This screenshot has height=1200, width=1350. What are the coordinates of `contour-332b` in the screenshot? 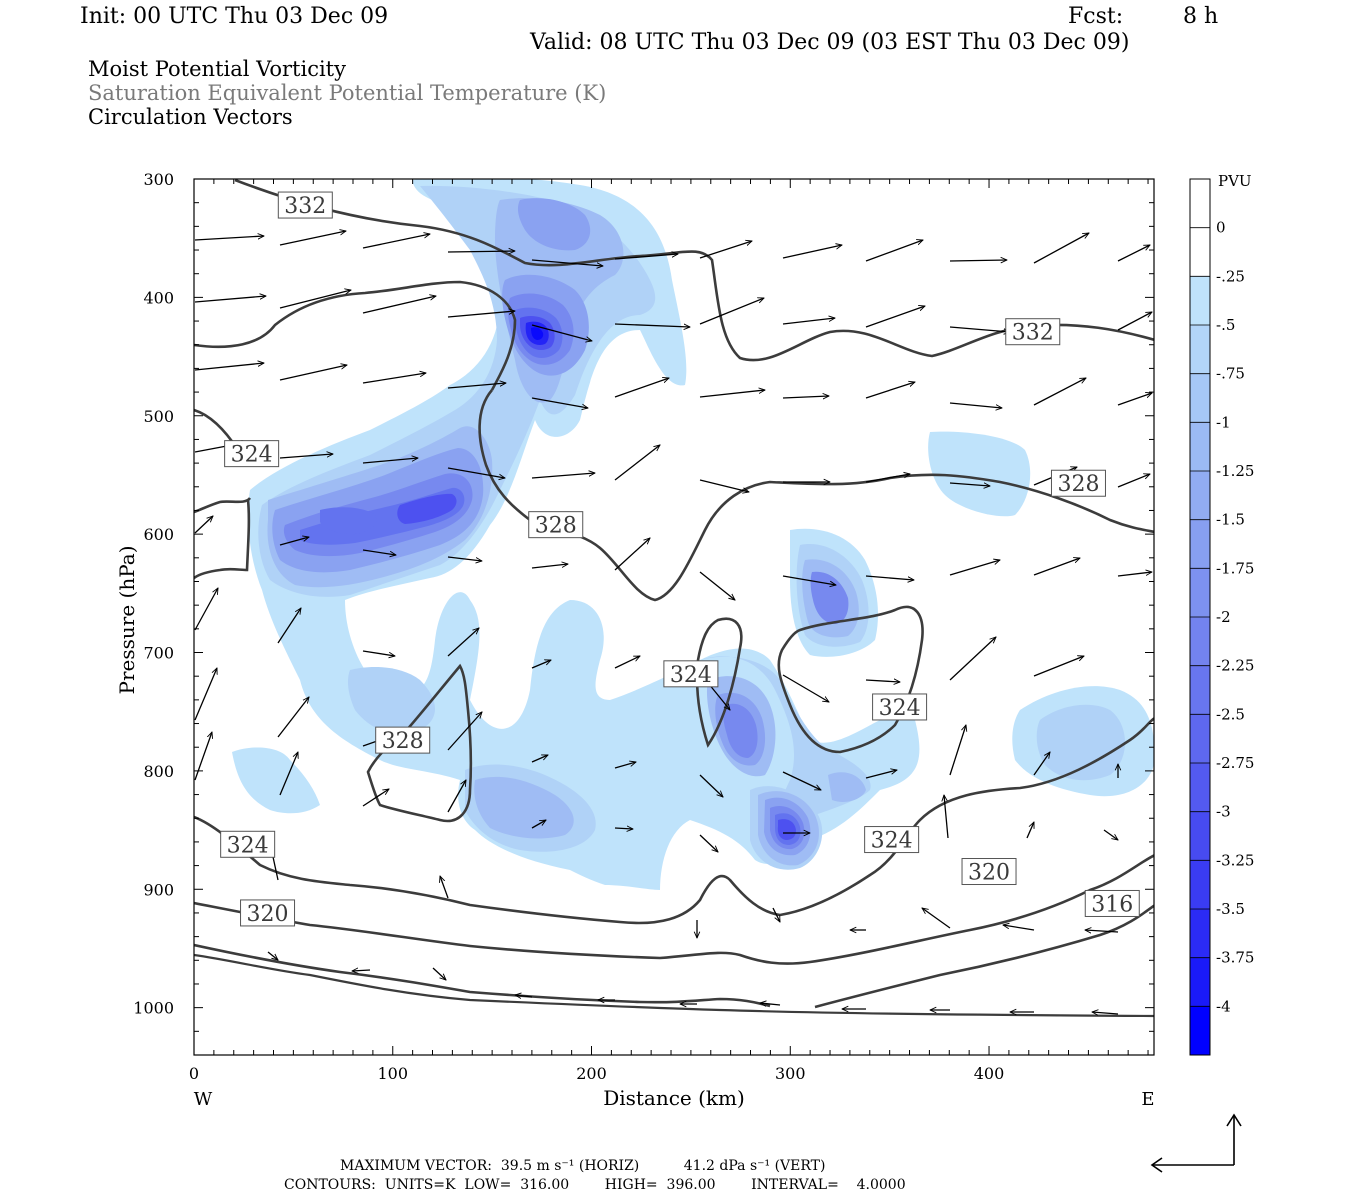 It's located at (355, 335).